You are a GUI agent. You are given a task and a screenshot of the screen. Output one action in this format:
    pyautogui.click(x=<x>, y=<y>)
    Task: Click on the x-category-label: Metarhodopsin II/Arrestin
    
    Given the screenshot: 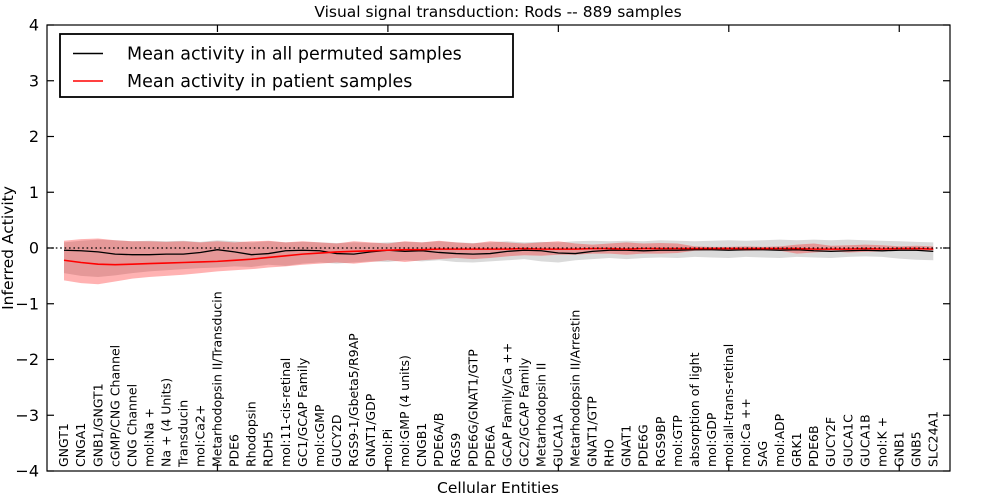 What is the action you would take?
    pyautogui.click(x=575, y=388)
    